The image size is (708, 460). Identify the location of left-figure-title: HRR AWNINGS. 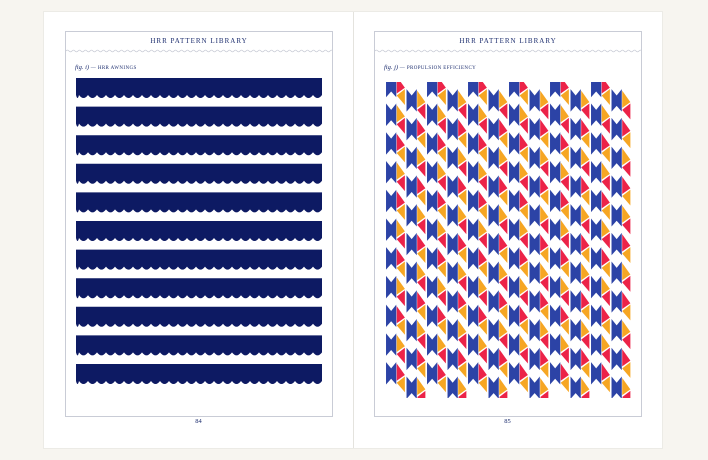
(117, 68).